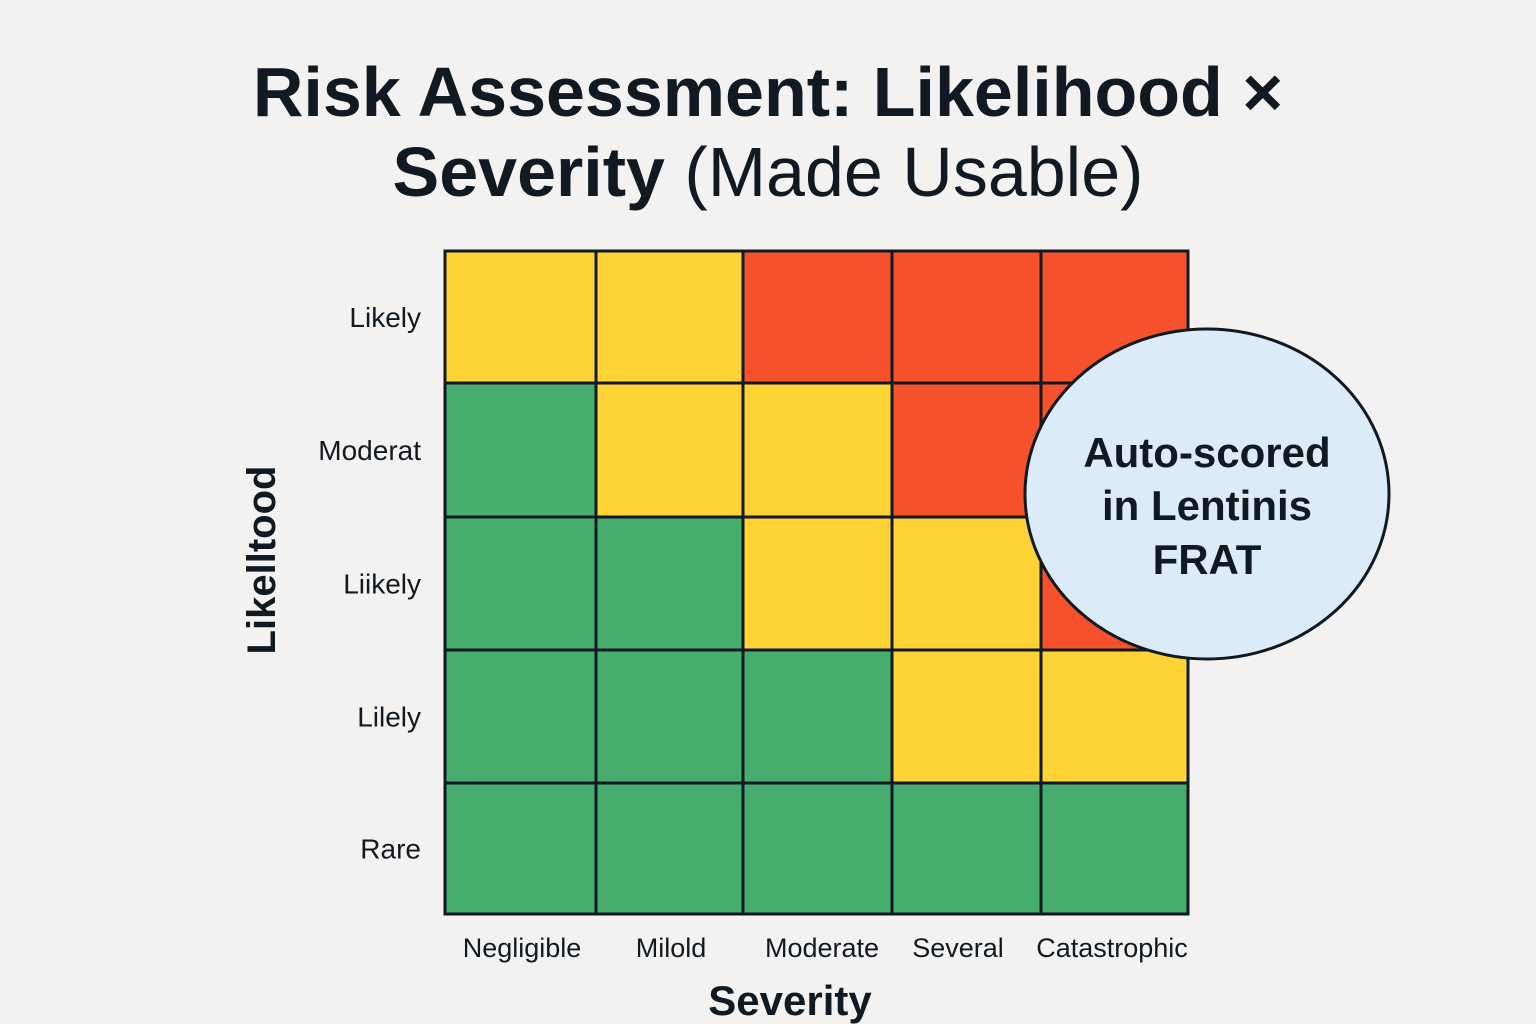 The image size is (1536, 1024). What do you see at coordinates (904, 172) in the screenshot?
I see `title-line-2-light: (Made Usable)` at bounding box center [904, 172].